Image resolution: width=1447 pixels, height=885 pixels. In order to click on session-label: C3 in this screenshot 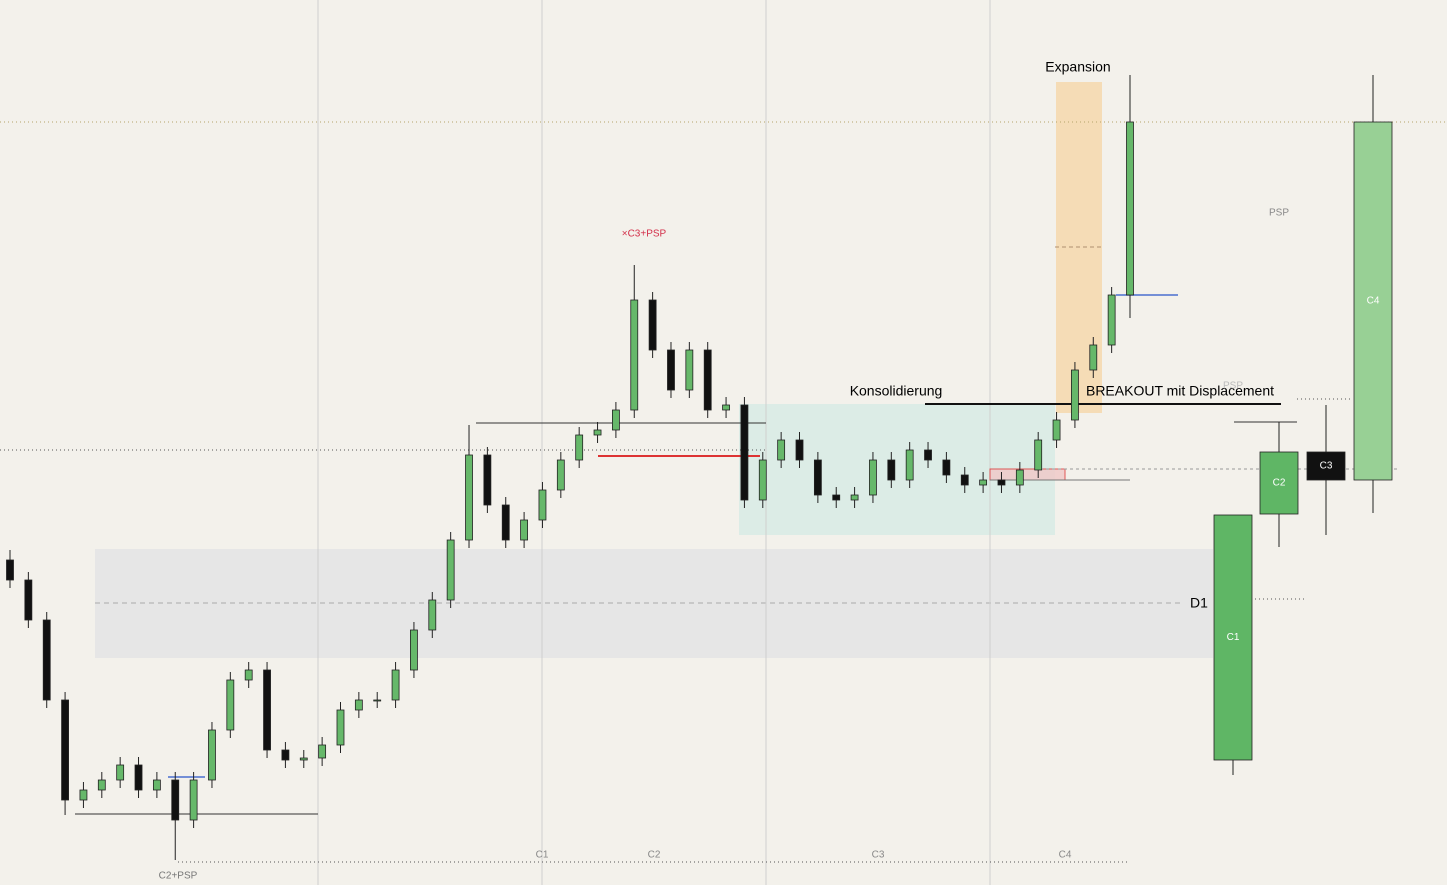, I will do `click(878, 855)`.